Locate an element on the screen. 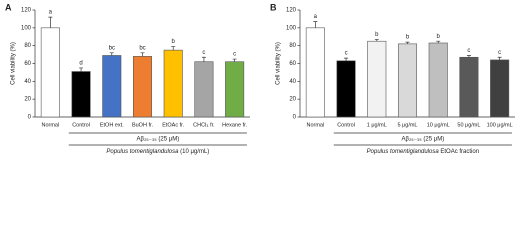 This screenshot has width=525, height=240. panel-label: A is located at coordinates (8, 7).